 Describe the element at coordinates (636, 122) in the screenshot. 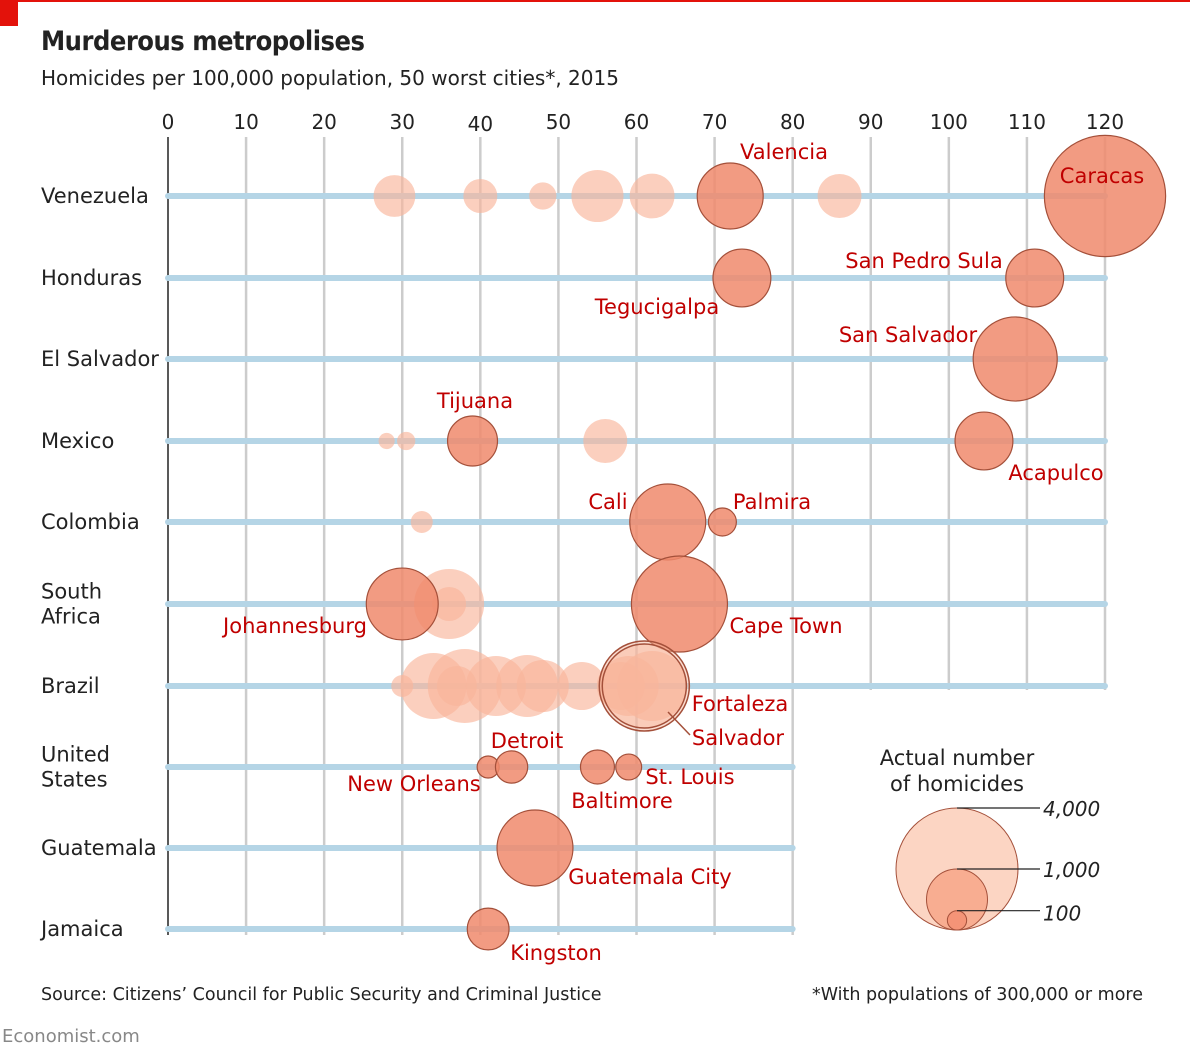

I see `x-tick-label: 60` at that location.